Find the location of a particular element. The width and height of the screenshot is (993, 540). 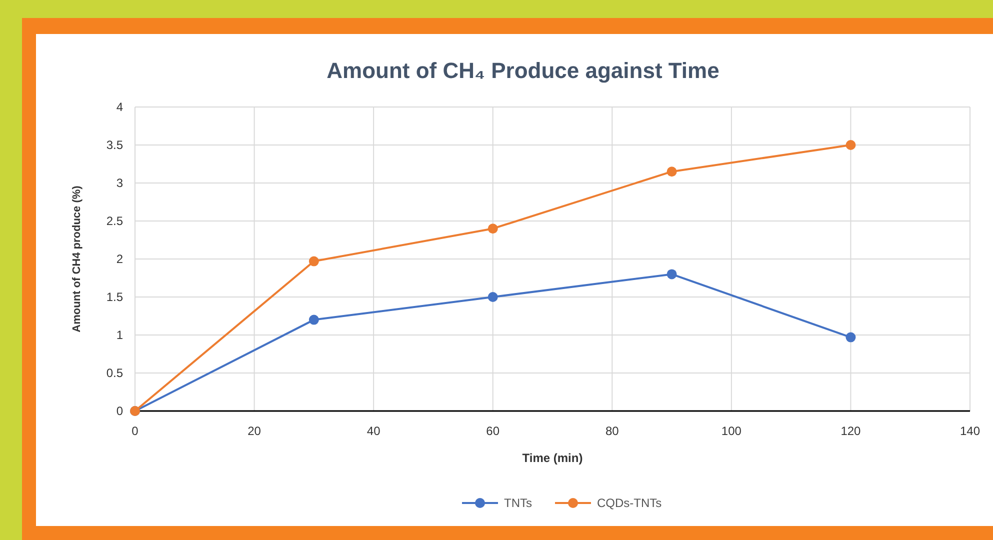

y-tick-label: 2 is located at coordinates (120, 259).